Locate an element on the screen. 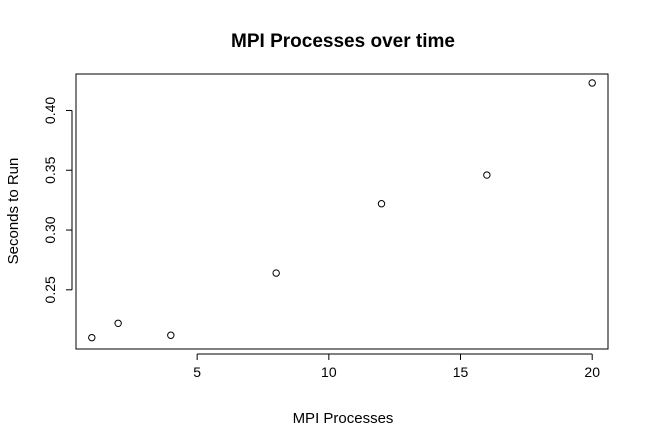  y-tick-label: 0.25 is located at coordinates (50, 289).